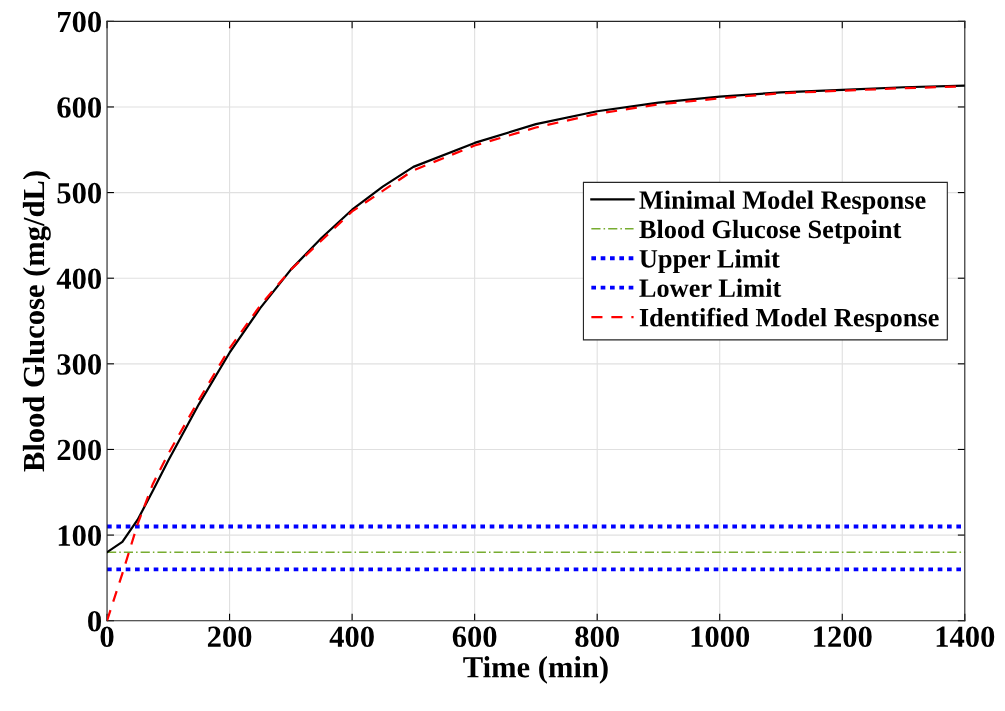  Describe the element at coordinates (709, 261) in the screenshot. I see `legend-label: Upper Limit` at that location.